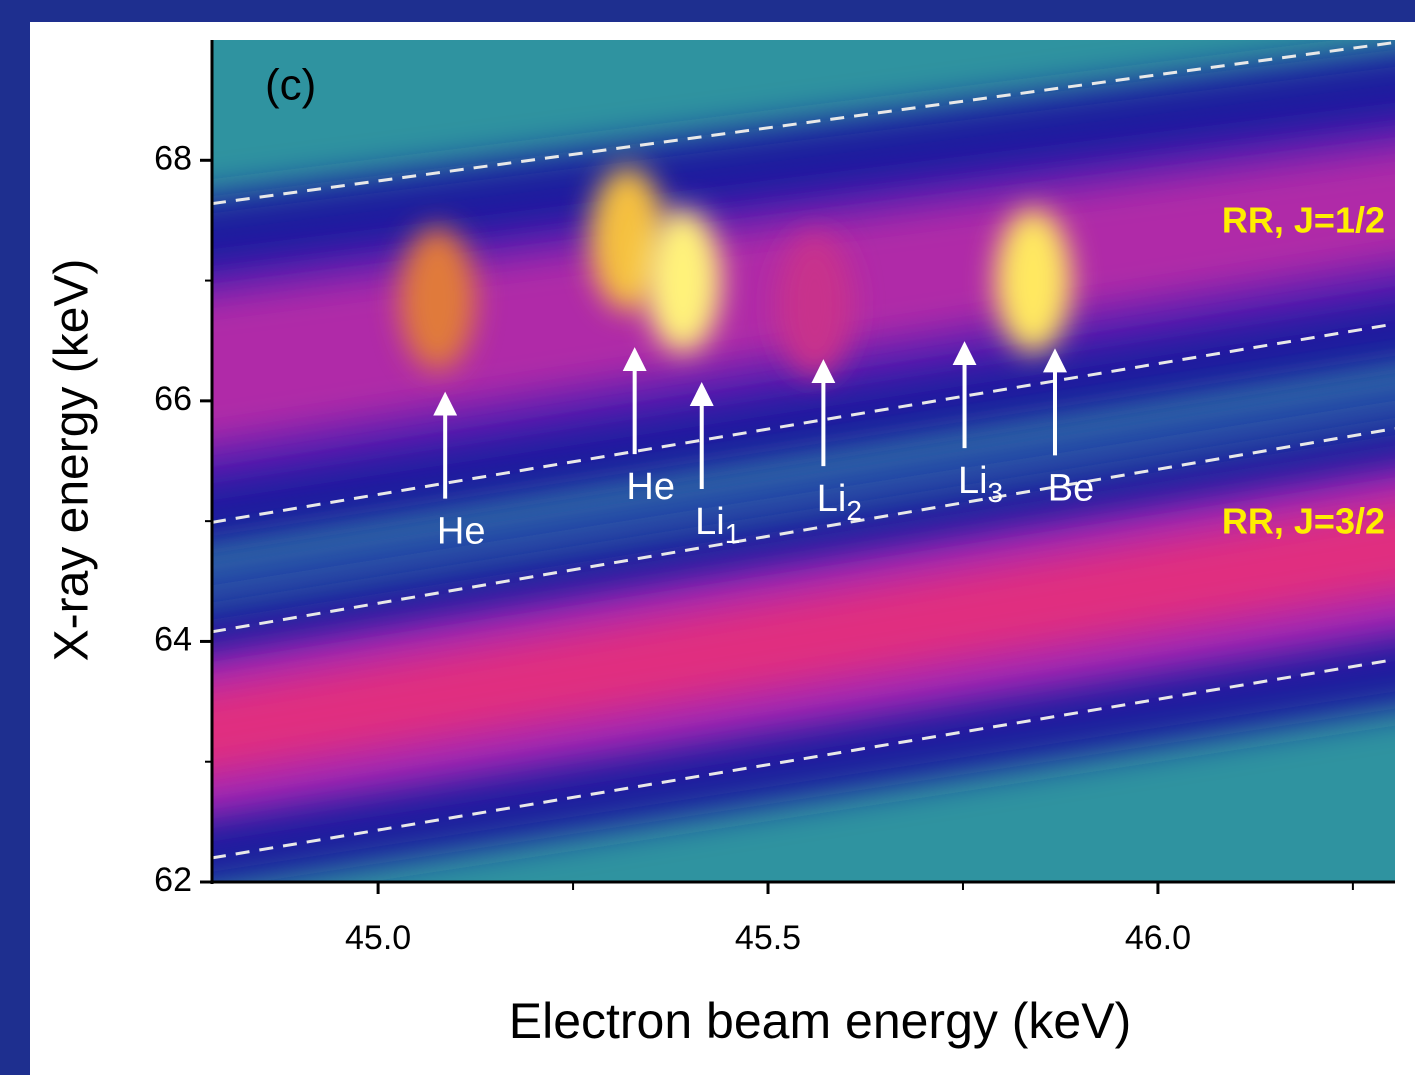  Describe the element at coordinates (1303, 220) in the screenshot. I see `band-label: RR, J=1/2` at that location.